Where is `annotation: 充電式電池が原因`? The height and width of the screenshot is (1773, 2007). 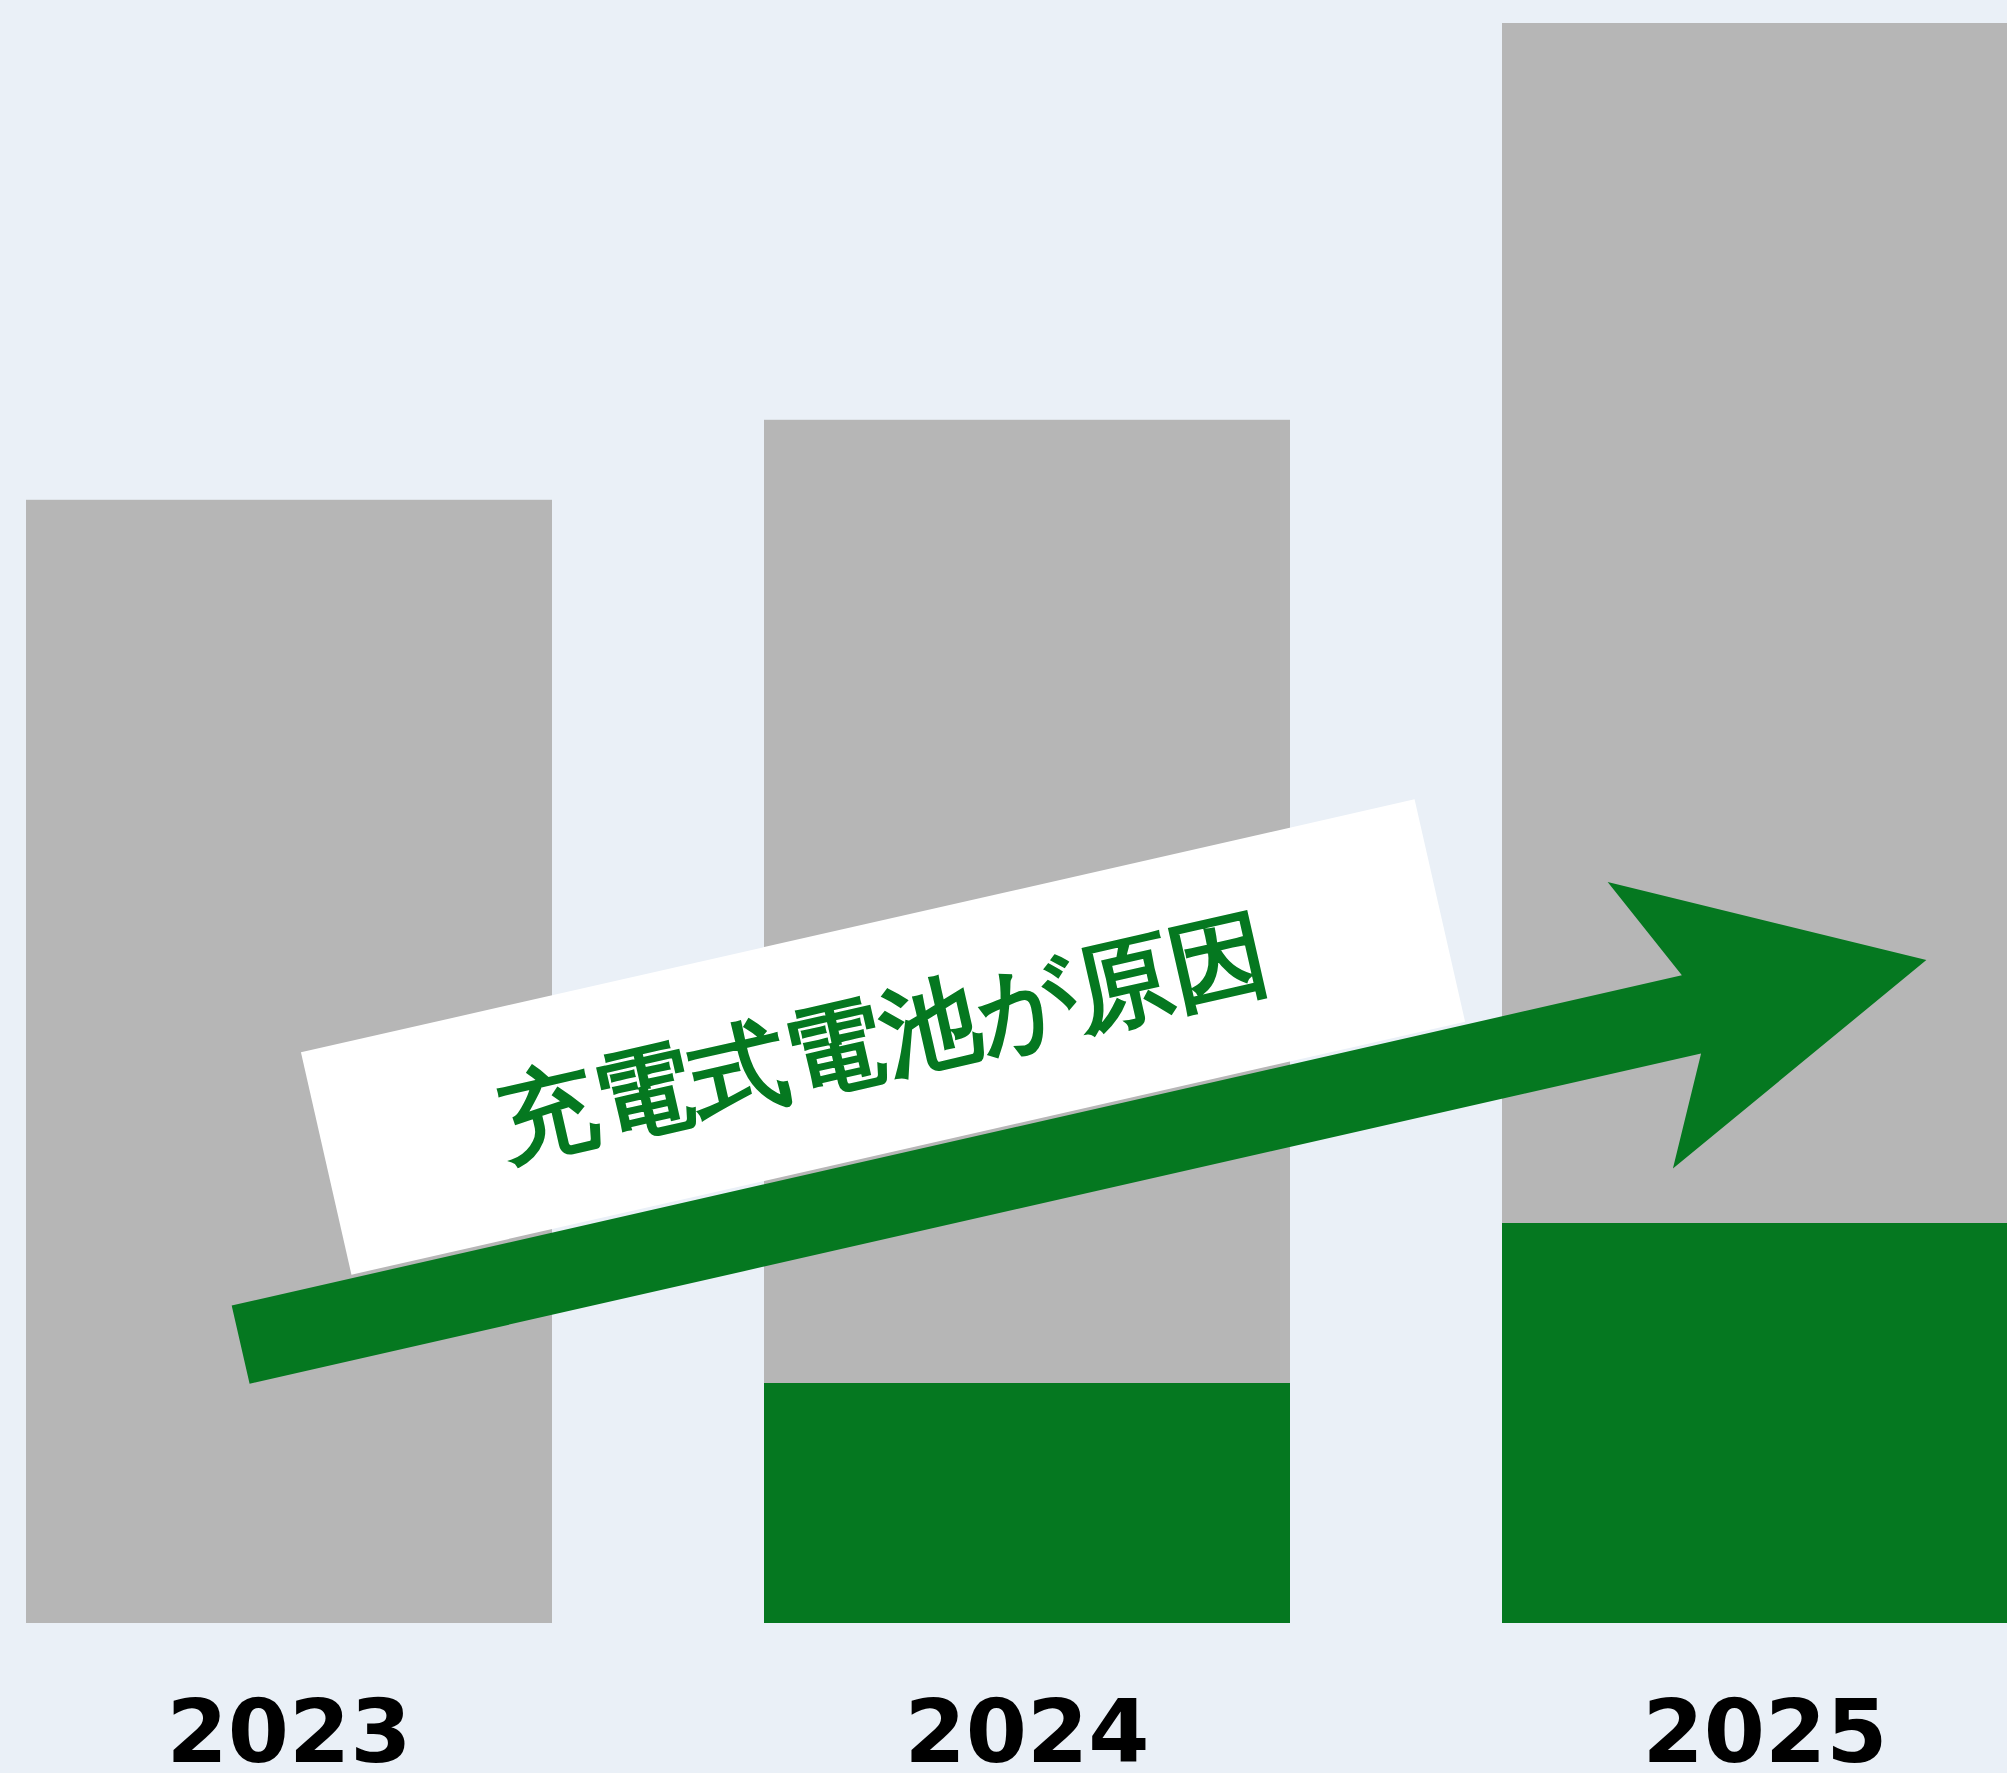 annotation: 充電式電池が原因 is located at coordinates (882, 1037).